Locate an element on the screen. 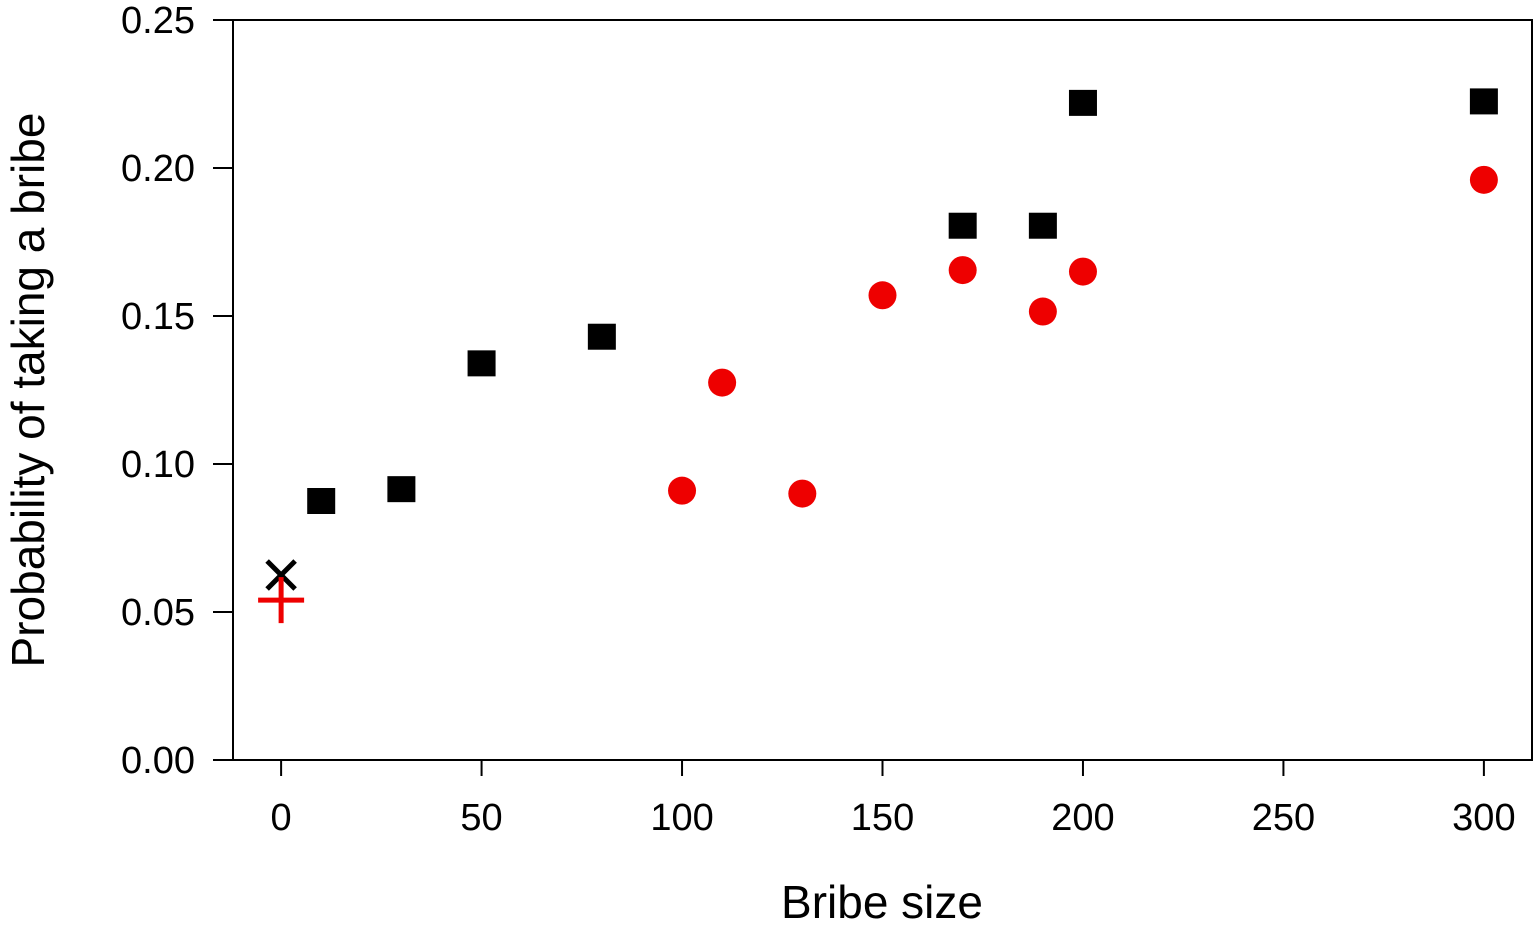 The width and height of the screenshot is (1538, 927). y-tick-label: 0.00 is located at coordinates (158, 761).